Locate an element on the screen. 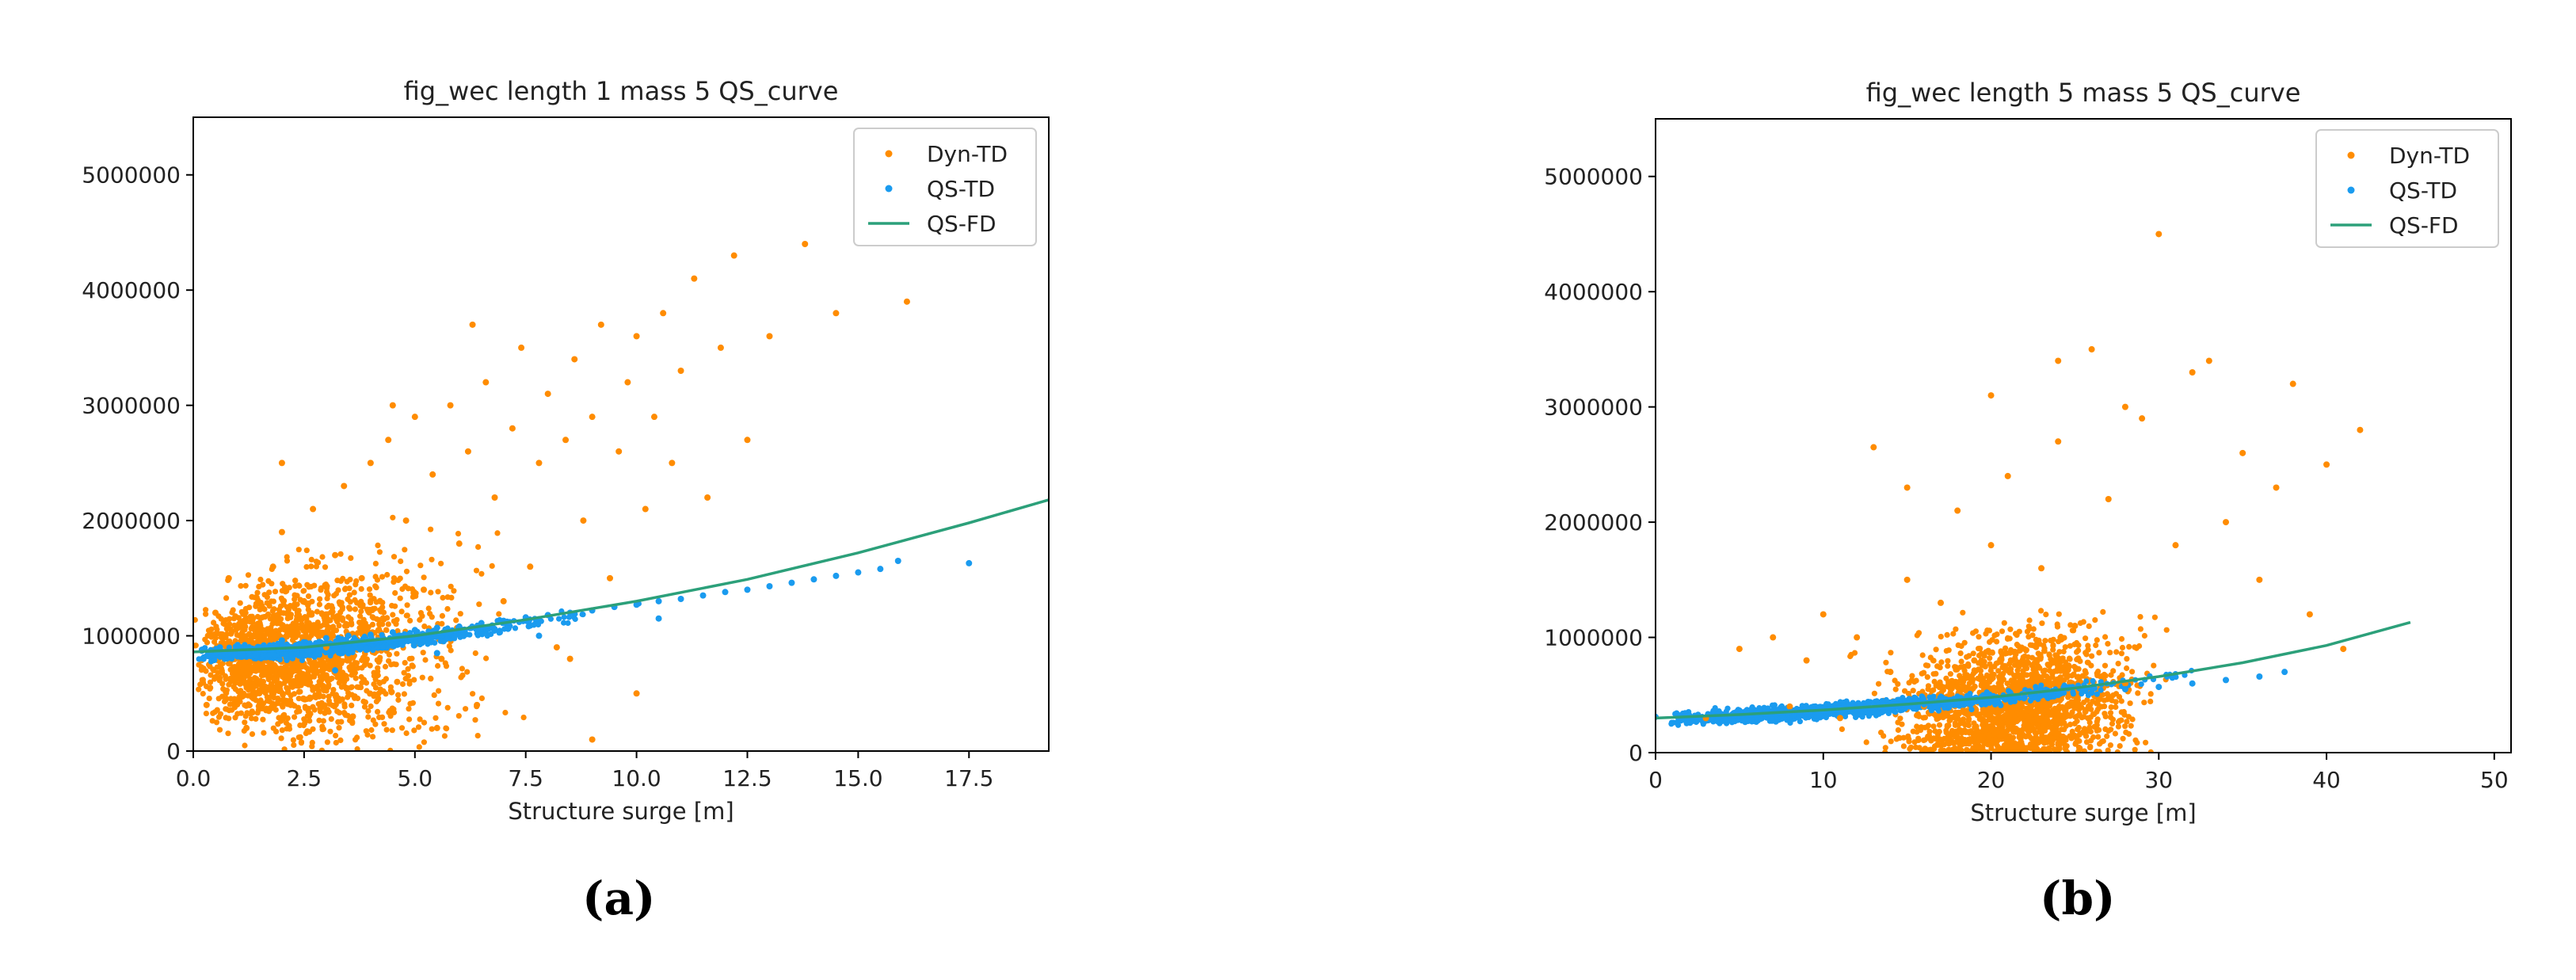  x-tick-label: 7.5 is located at coordinates (526, 778).